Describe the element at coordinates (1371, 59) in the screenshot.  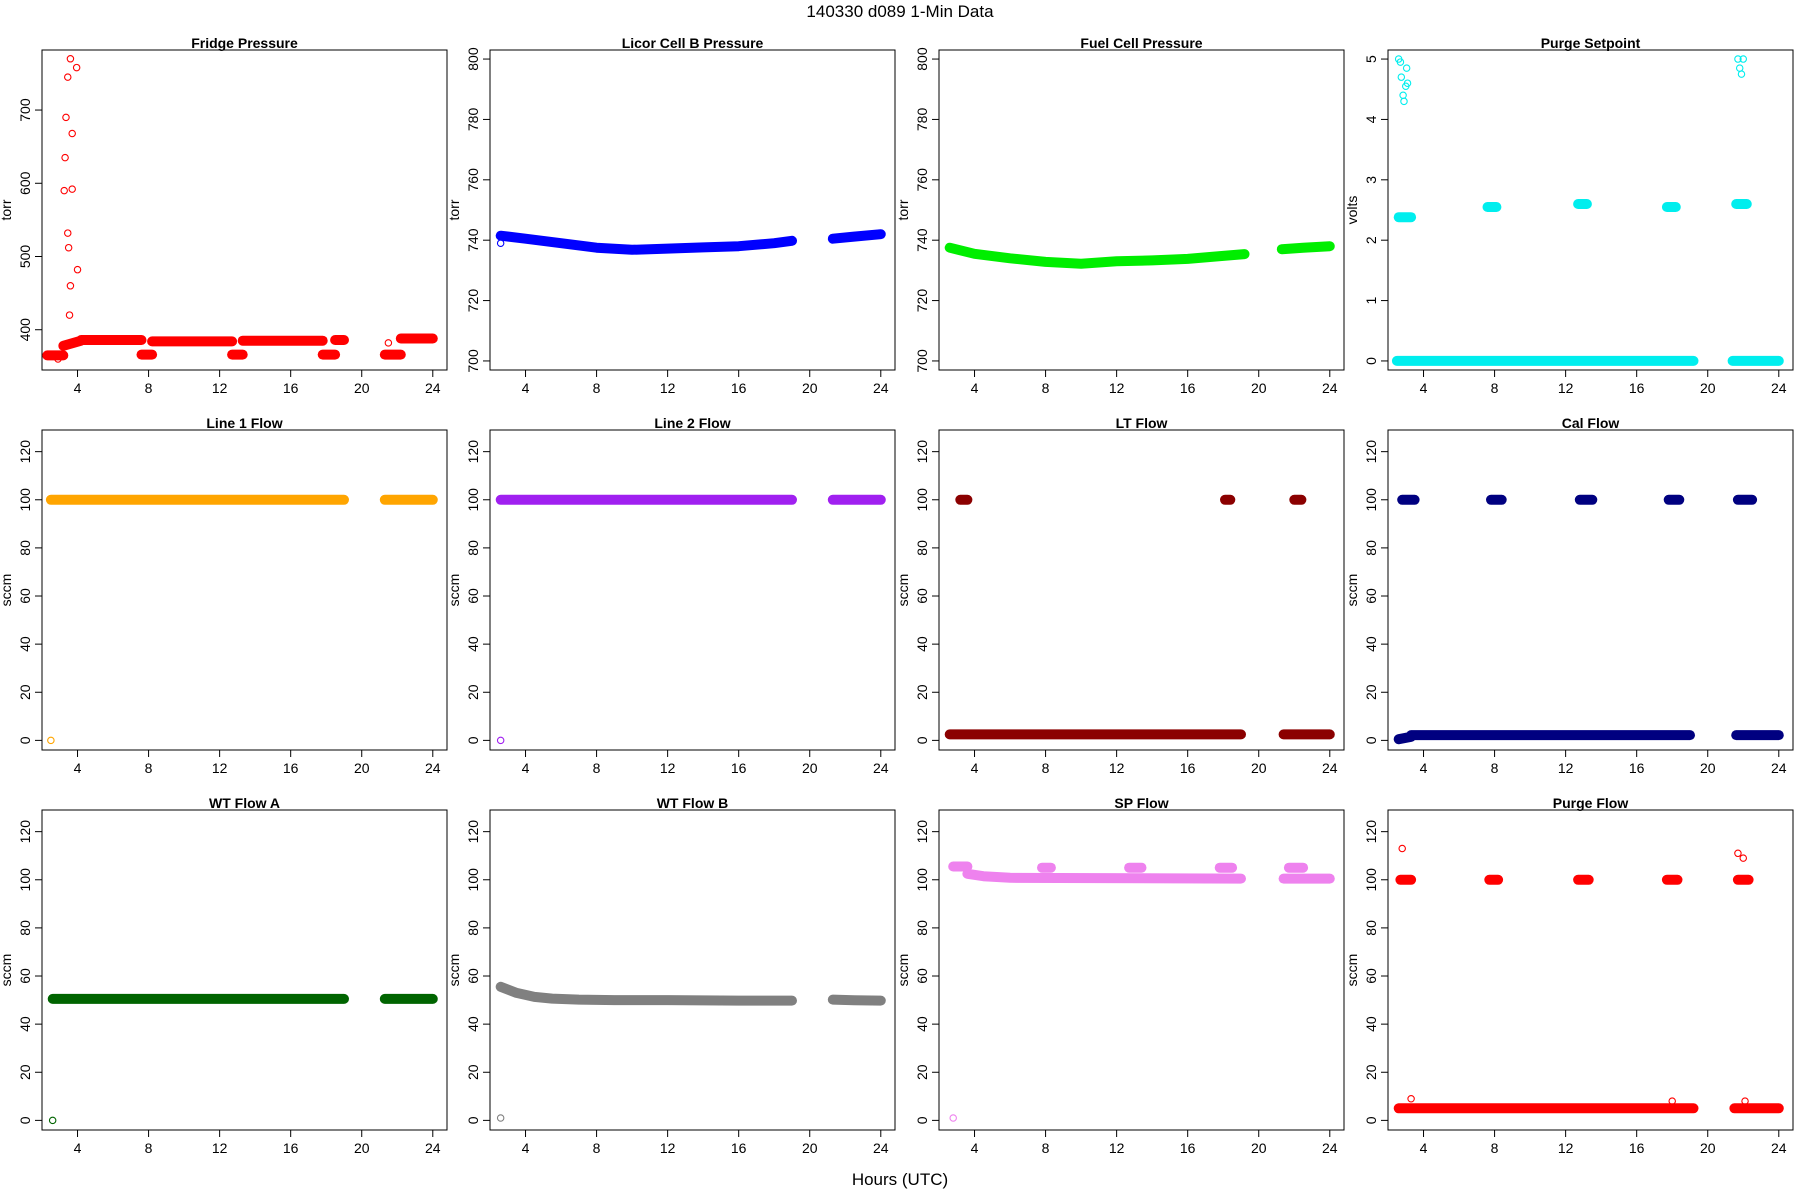
I see `y-tick-label: 5` at that location.